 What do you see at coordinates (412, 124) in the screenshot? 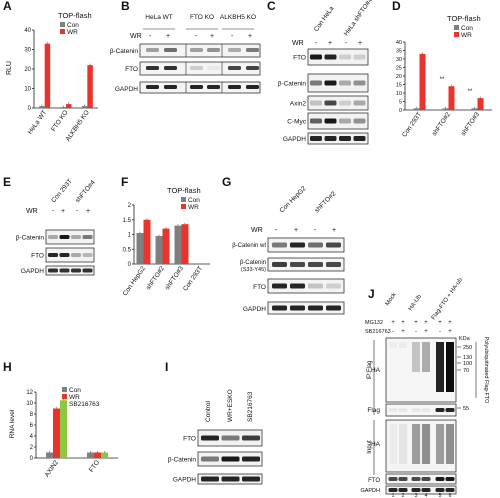
I see `category-label: Con 293T` at bounding box center [412, 124].